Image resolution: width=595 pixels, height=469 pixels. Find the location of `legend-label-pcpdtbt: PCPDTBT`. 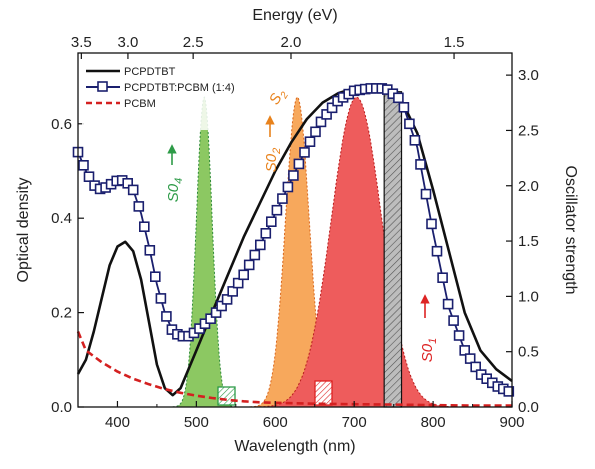

legend-label-pcpdtbt: PCPDTBT is located at coordinates (150, 72).